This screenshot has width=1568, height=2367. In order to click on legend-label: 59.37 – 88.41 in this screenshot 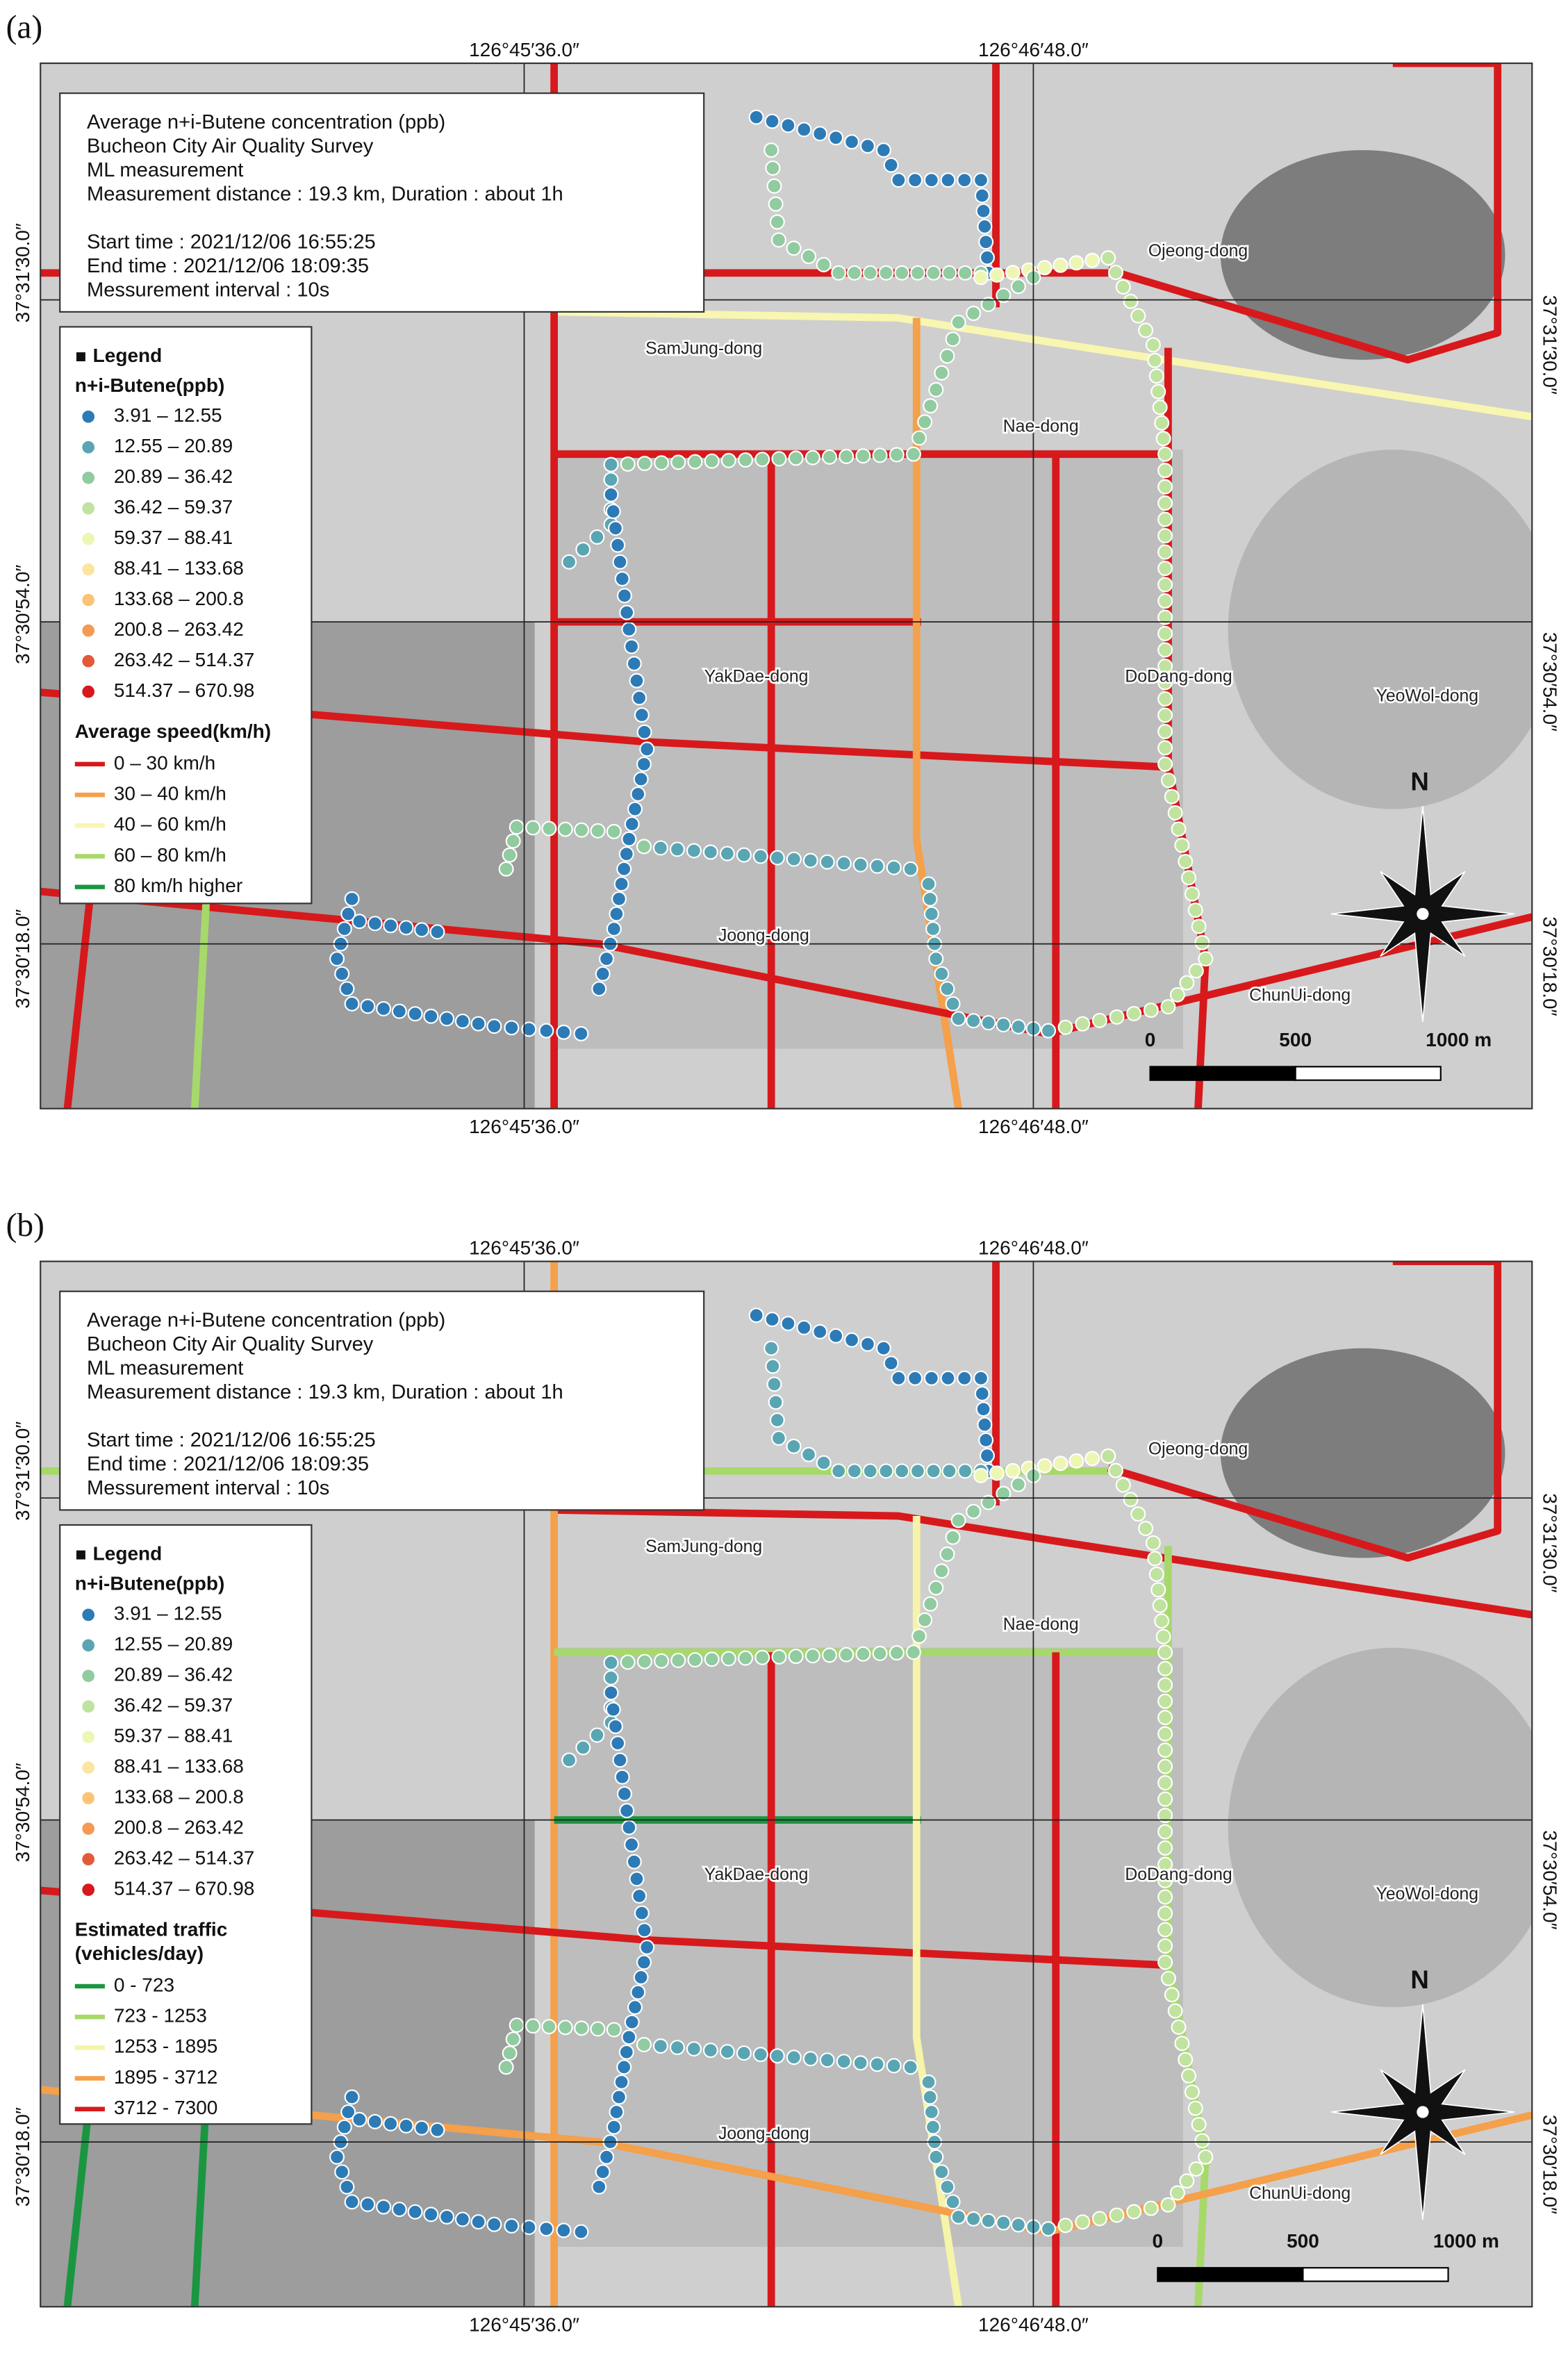, I will do `click(173, 537)`.